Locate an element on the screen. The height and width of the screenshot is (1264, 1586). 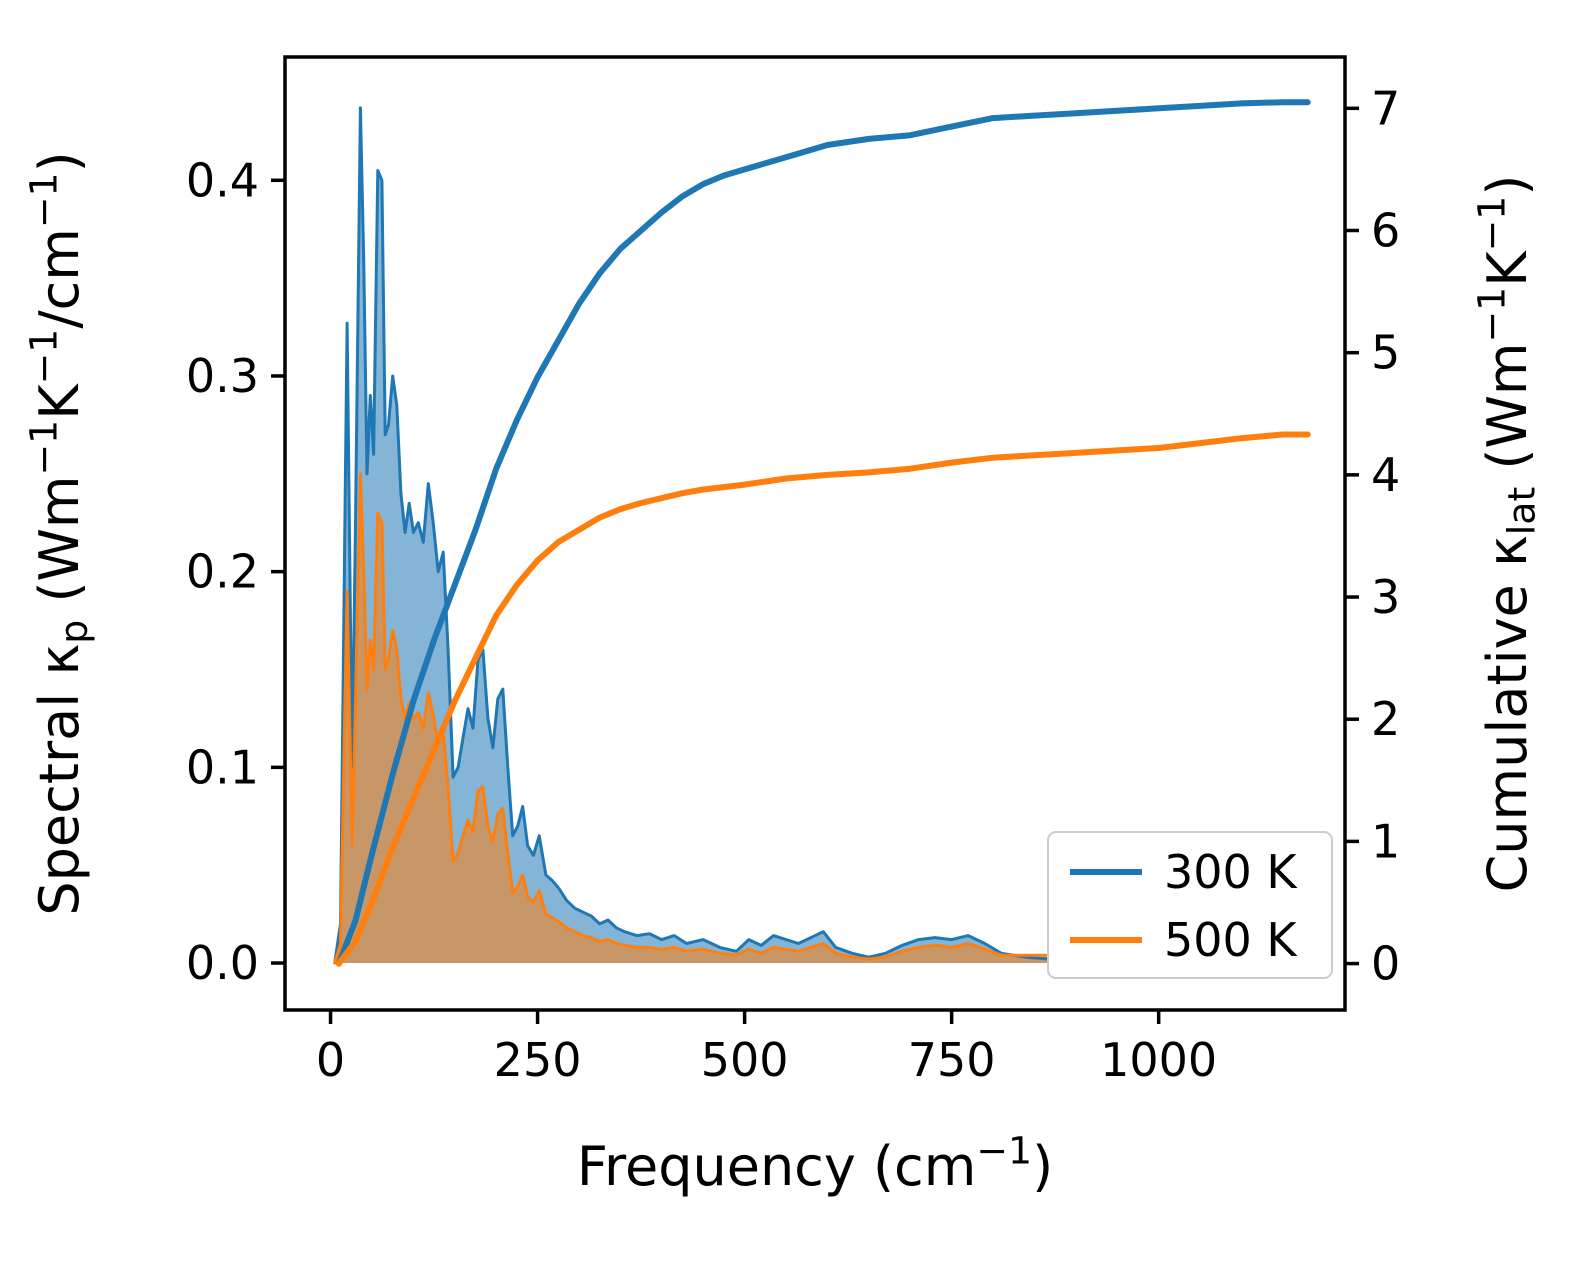
y-right-tick-label: 0 is located at coordinates (1385, 964).